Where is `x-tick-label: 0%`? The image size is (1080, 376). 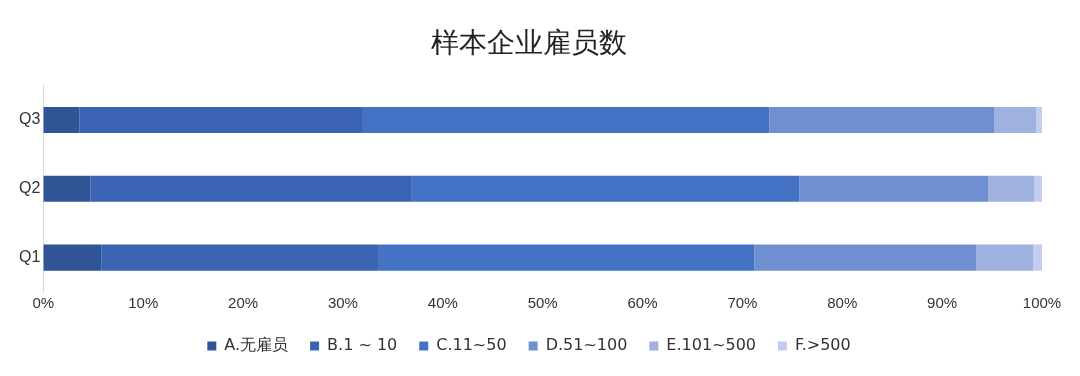 x-tick-label: 0% is located at coordinates (43, 303).